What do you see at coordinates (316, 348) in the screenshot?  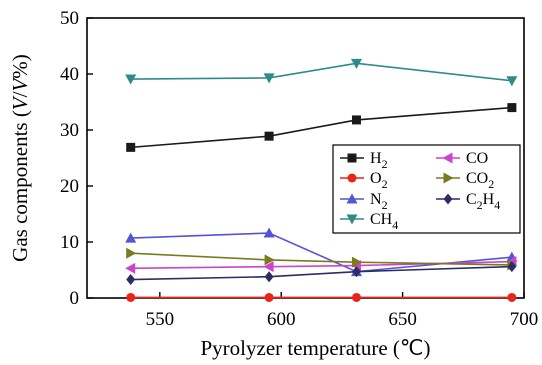 I see `x-axis-title: Pyrolyzer temperature (℃)` at bounding box center [316, 348].